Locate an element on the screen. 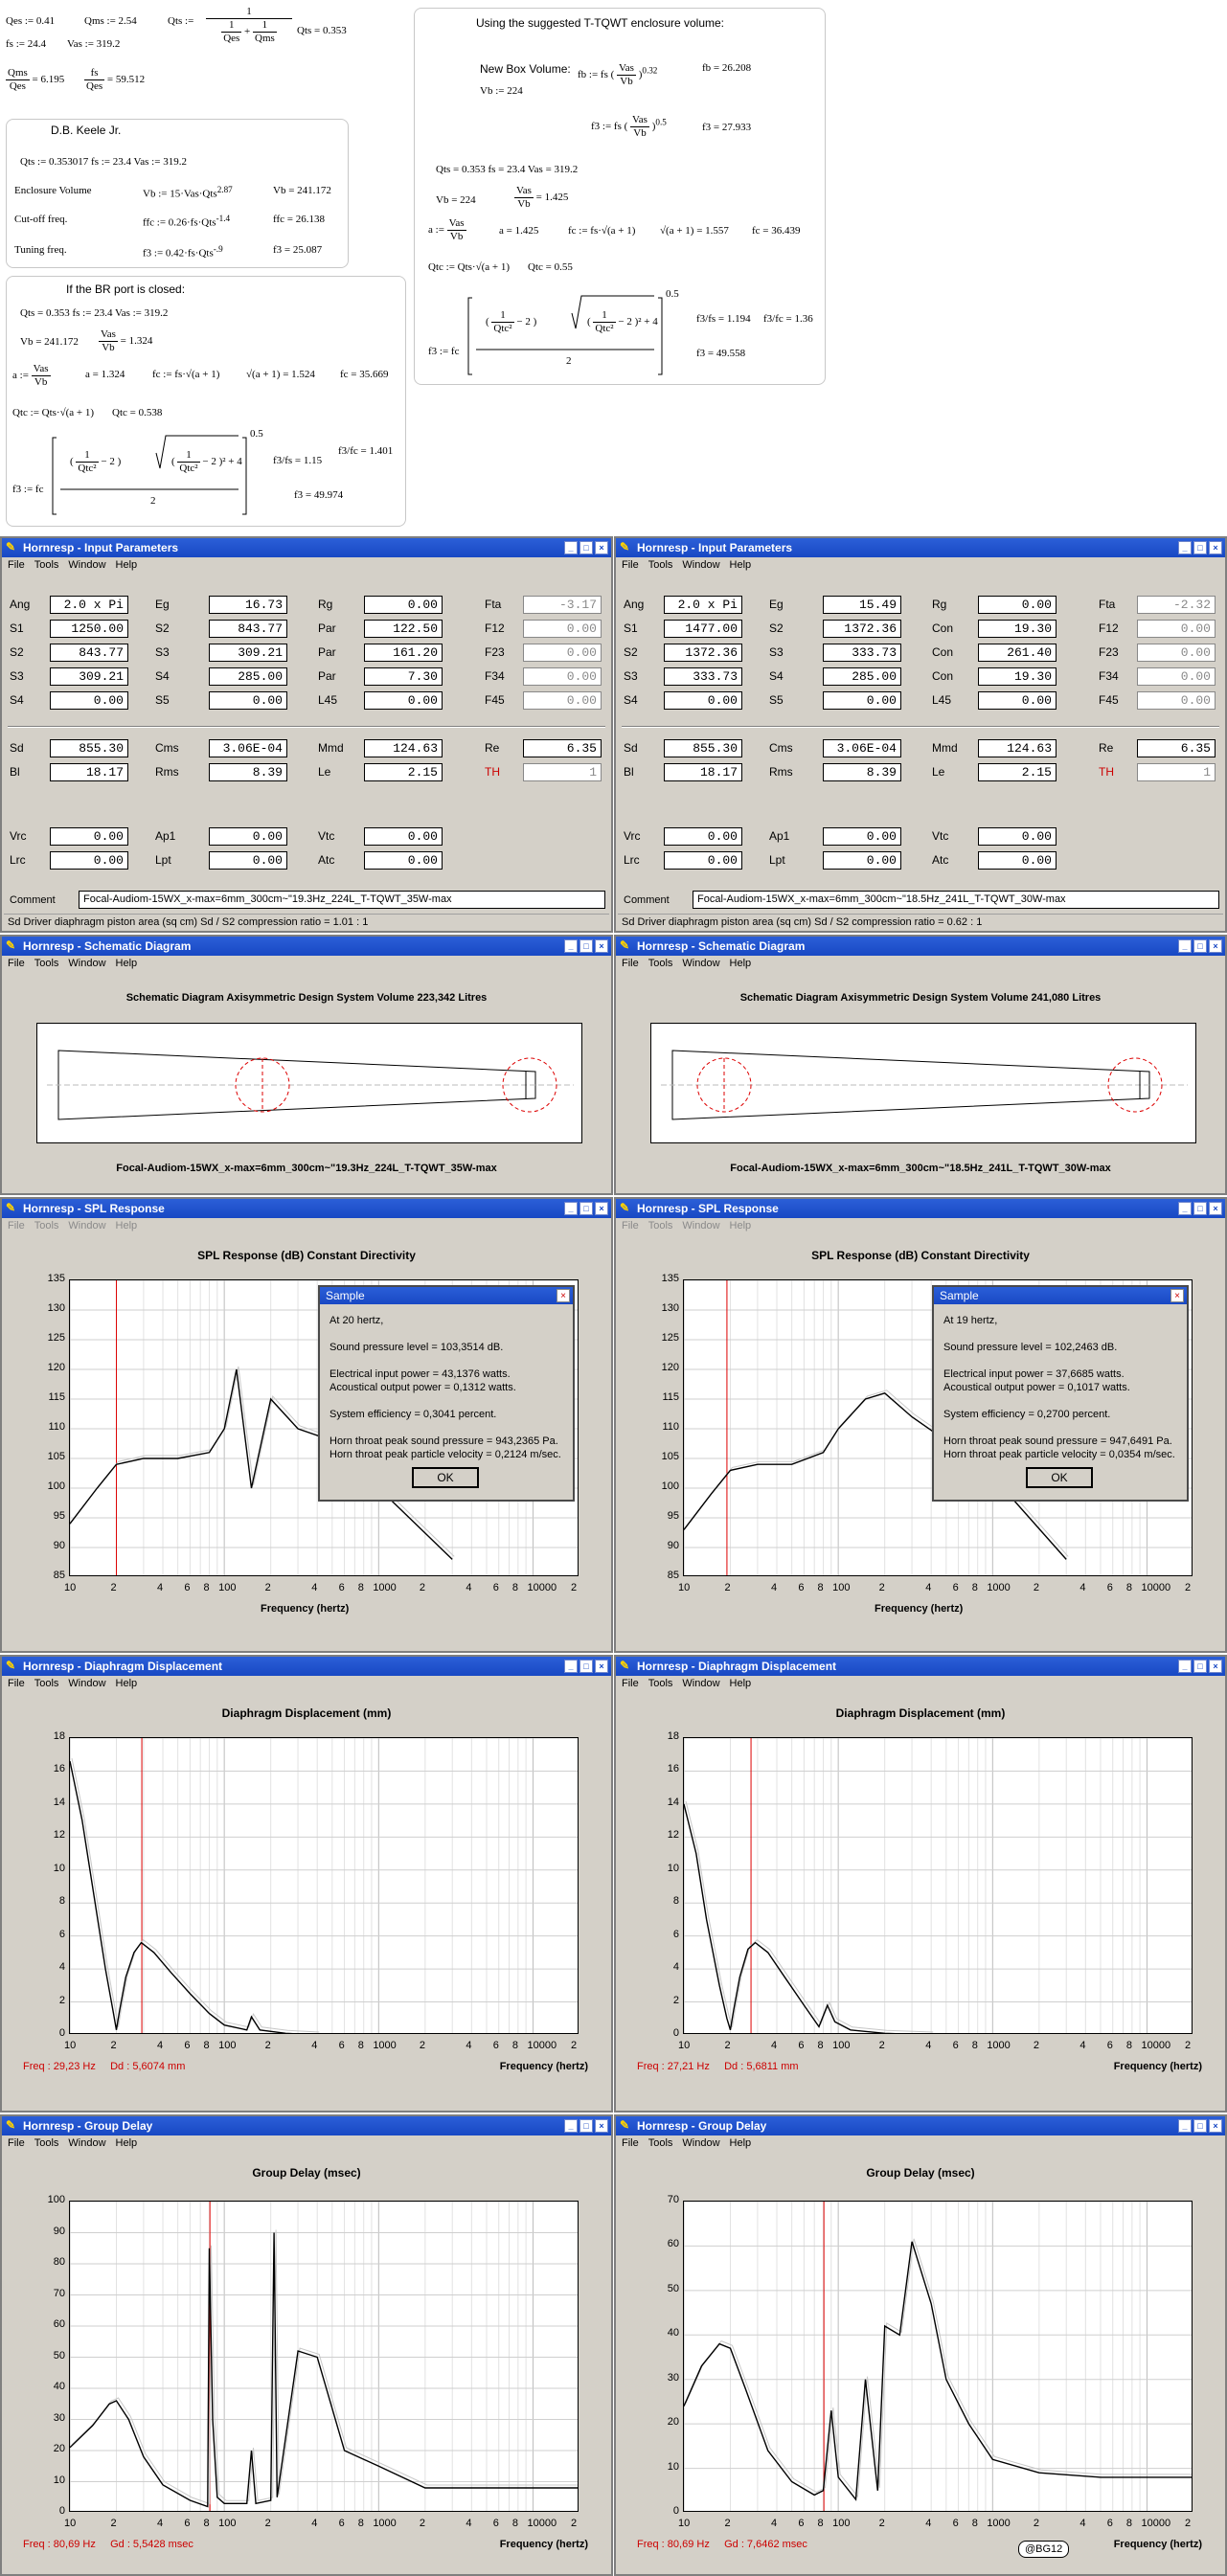  param-field: 843.77 is located at coordinates (248, 629).